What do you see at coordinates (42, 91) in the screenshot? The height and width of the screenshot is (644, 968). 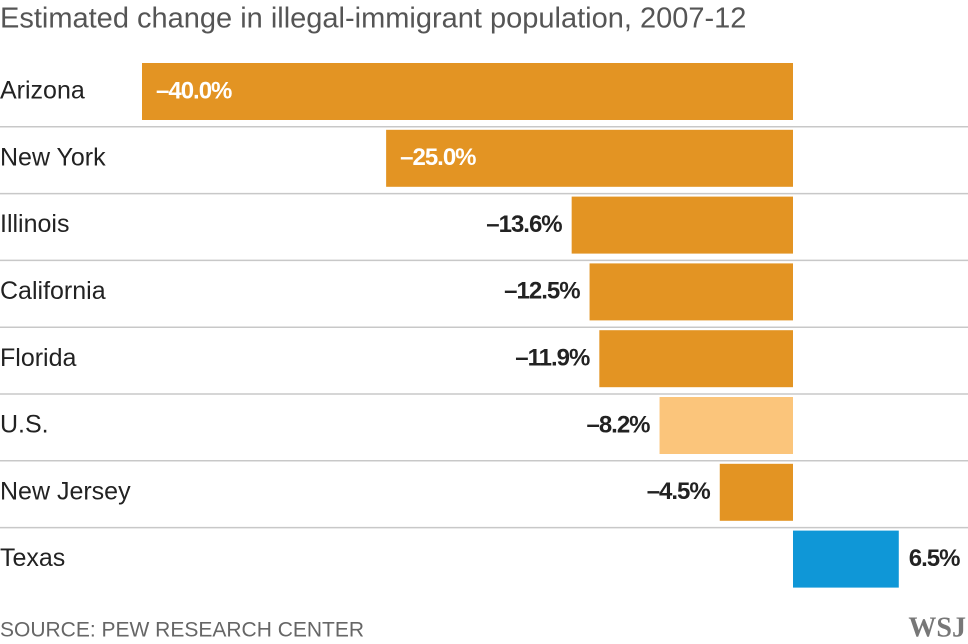 I see `category-label: Arizona` at bounding box center [42, 91].